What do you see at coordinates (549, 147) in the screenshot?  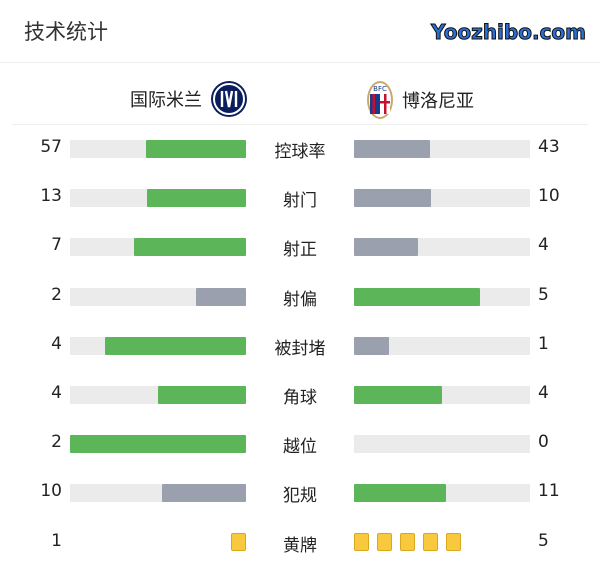 I see `away-value: 43` at bounding box center [549, 147].